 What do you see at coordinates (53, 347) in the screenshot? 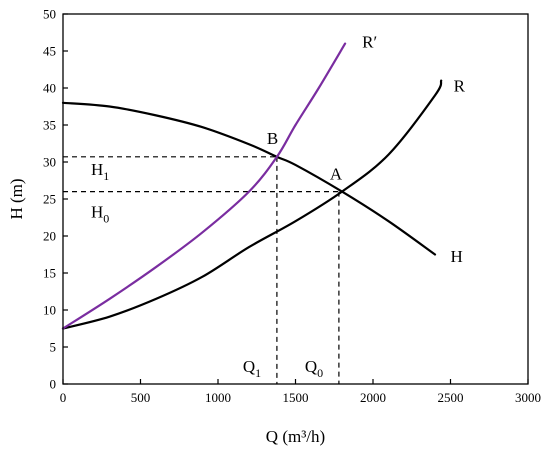
I see `y-tick-label: 5` at bounding box center [53, 347].